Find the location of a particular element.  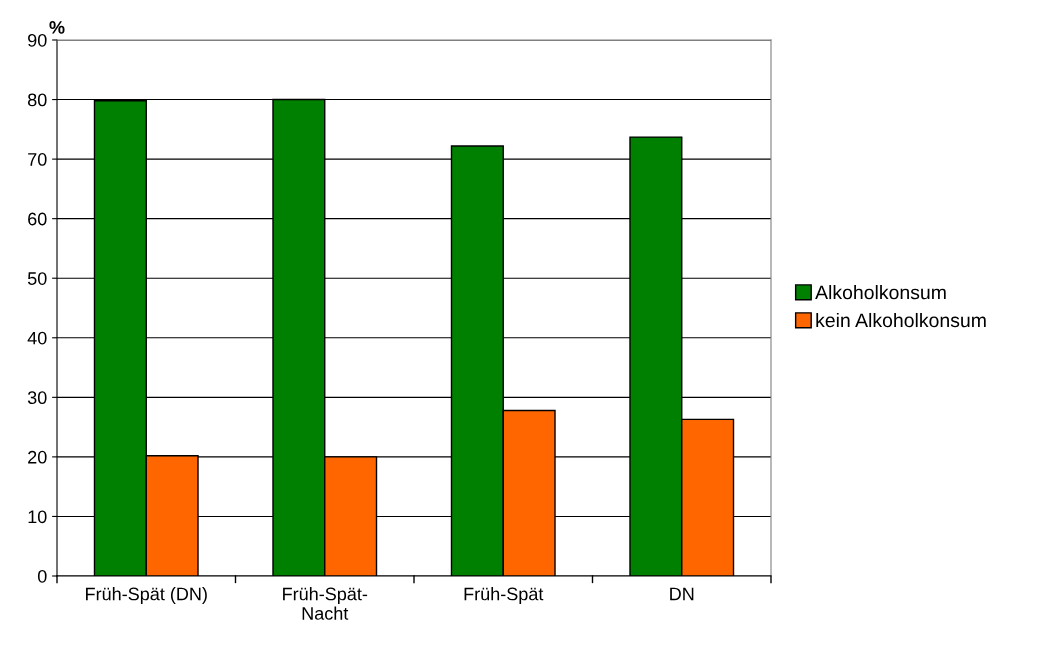

y-tick-label: 60 is located at coordinates (37, 219).